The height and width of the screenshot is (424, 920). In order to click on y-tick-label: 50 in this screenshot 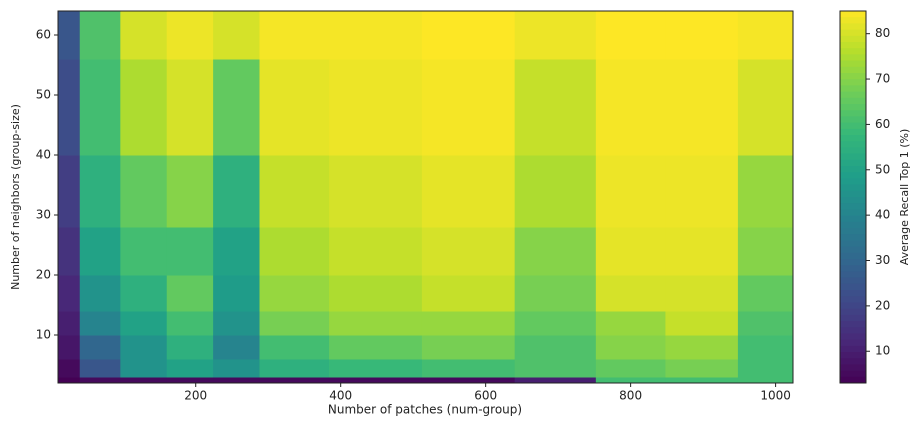, I will do `click(43, 95)`.